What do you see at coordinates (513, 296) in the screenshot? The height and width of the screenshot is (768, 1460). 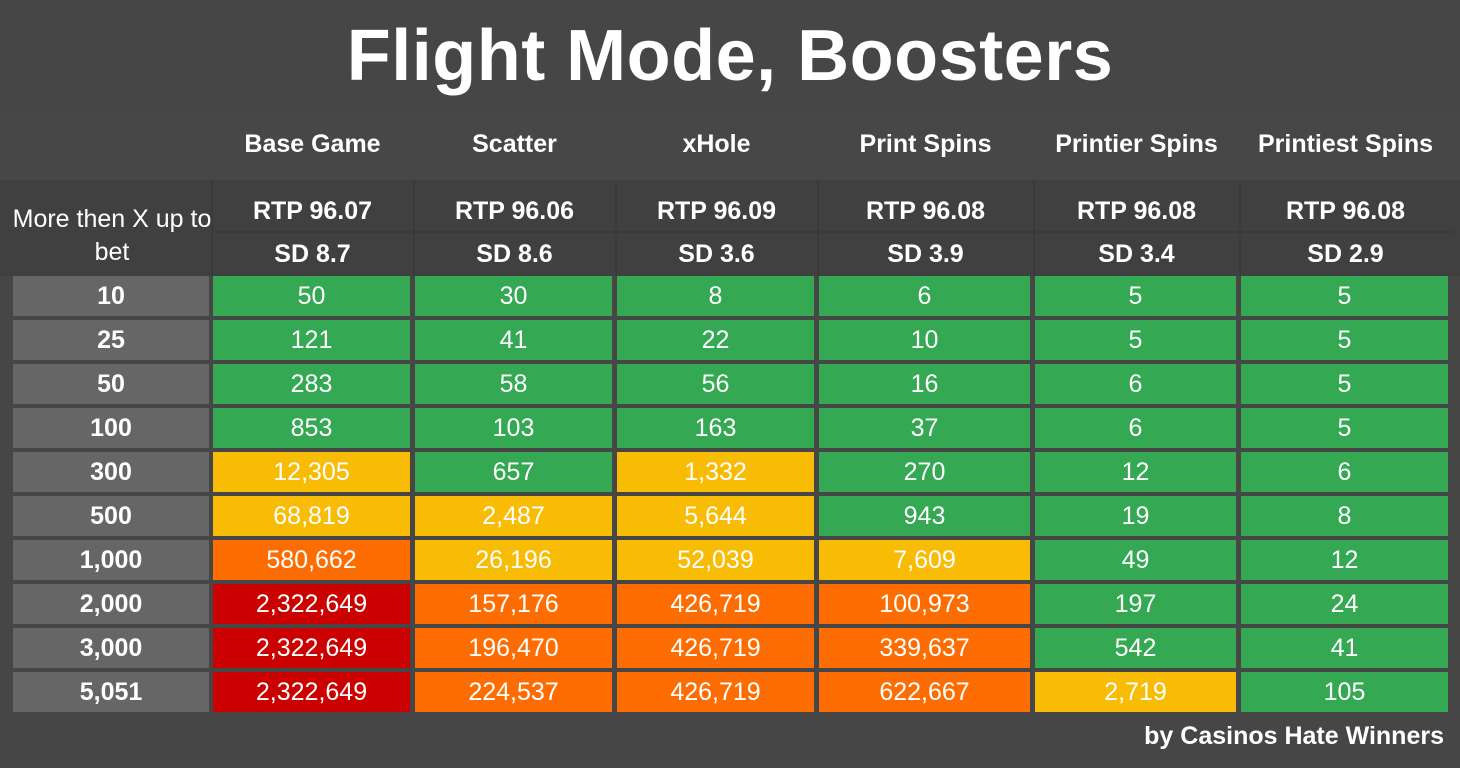 I see `table-cell: 30` at bounding box center [513, 296].